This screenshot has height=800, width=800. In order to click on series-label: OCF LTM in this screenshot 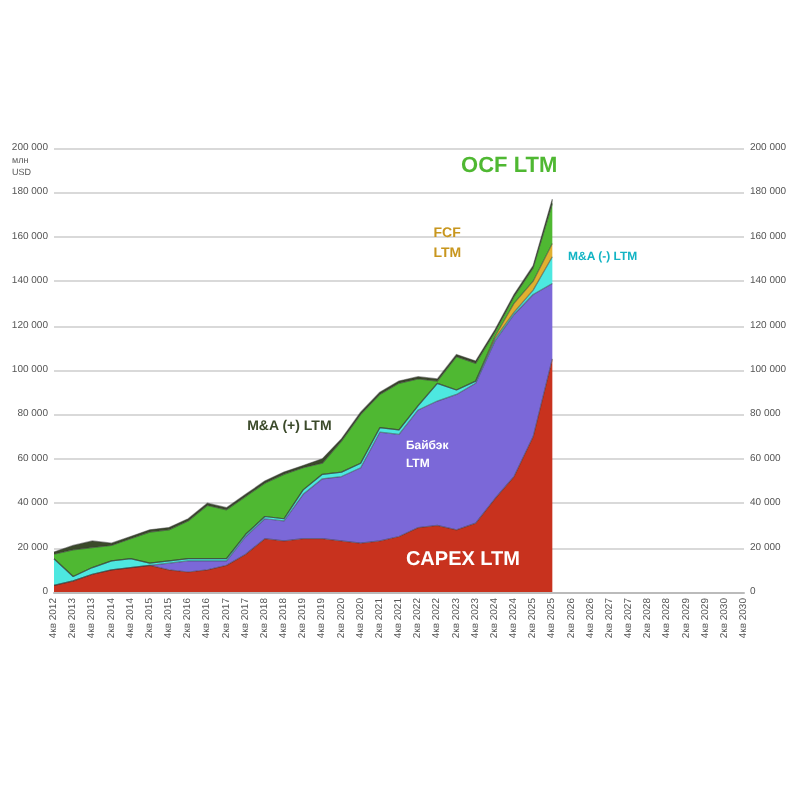, I will do `click(509, 166)`.